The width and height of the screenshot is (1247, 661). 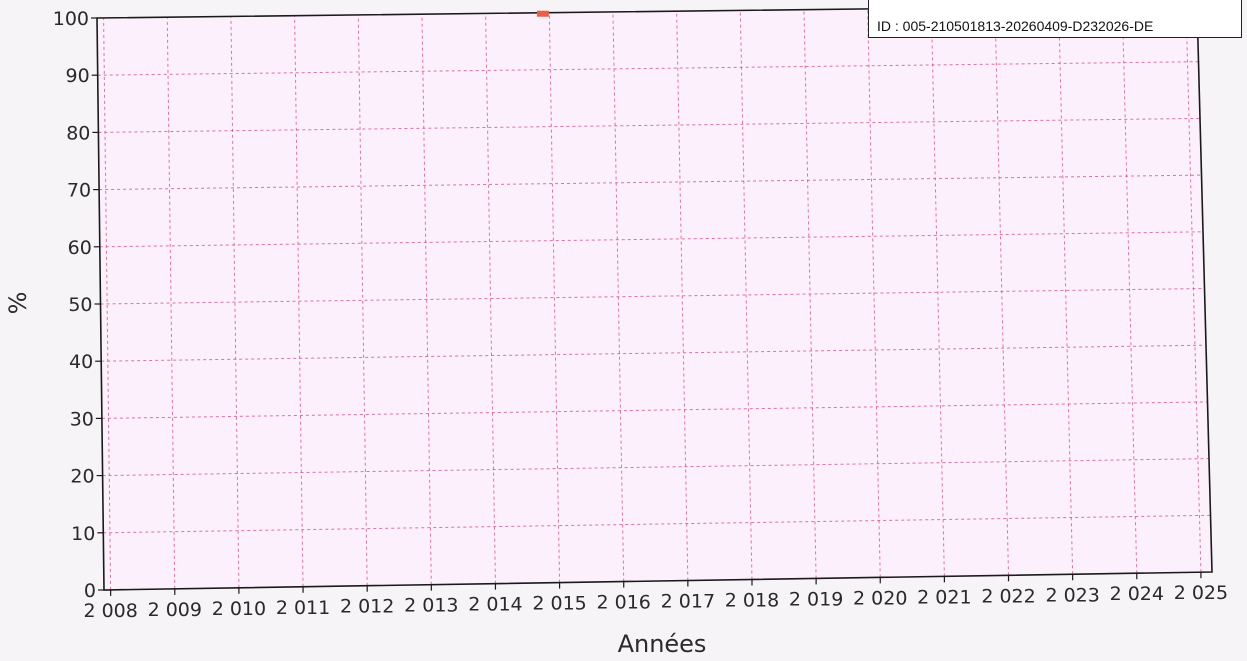 I want to click on y-tick-label: 50, so click(x=80, y=305).